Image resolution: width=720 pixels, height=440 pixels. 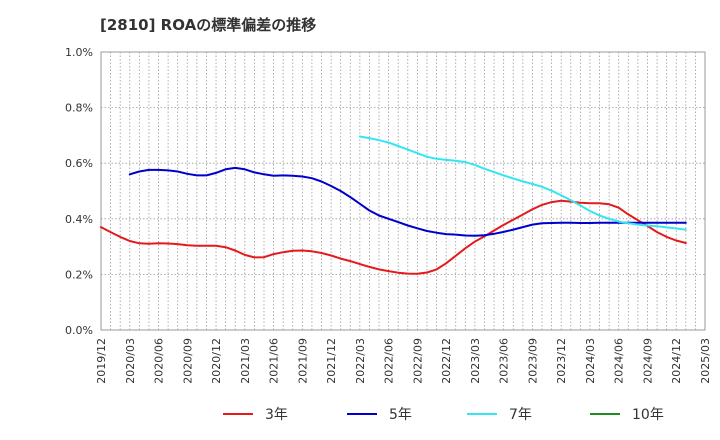 What do you see at coordinates (79, 52) in the screenshot?
I see `y-tick-label: 1.0%` at bounding box center [79, 52].